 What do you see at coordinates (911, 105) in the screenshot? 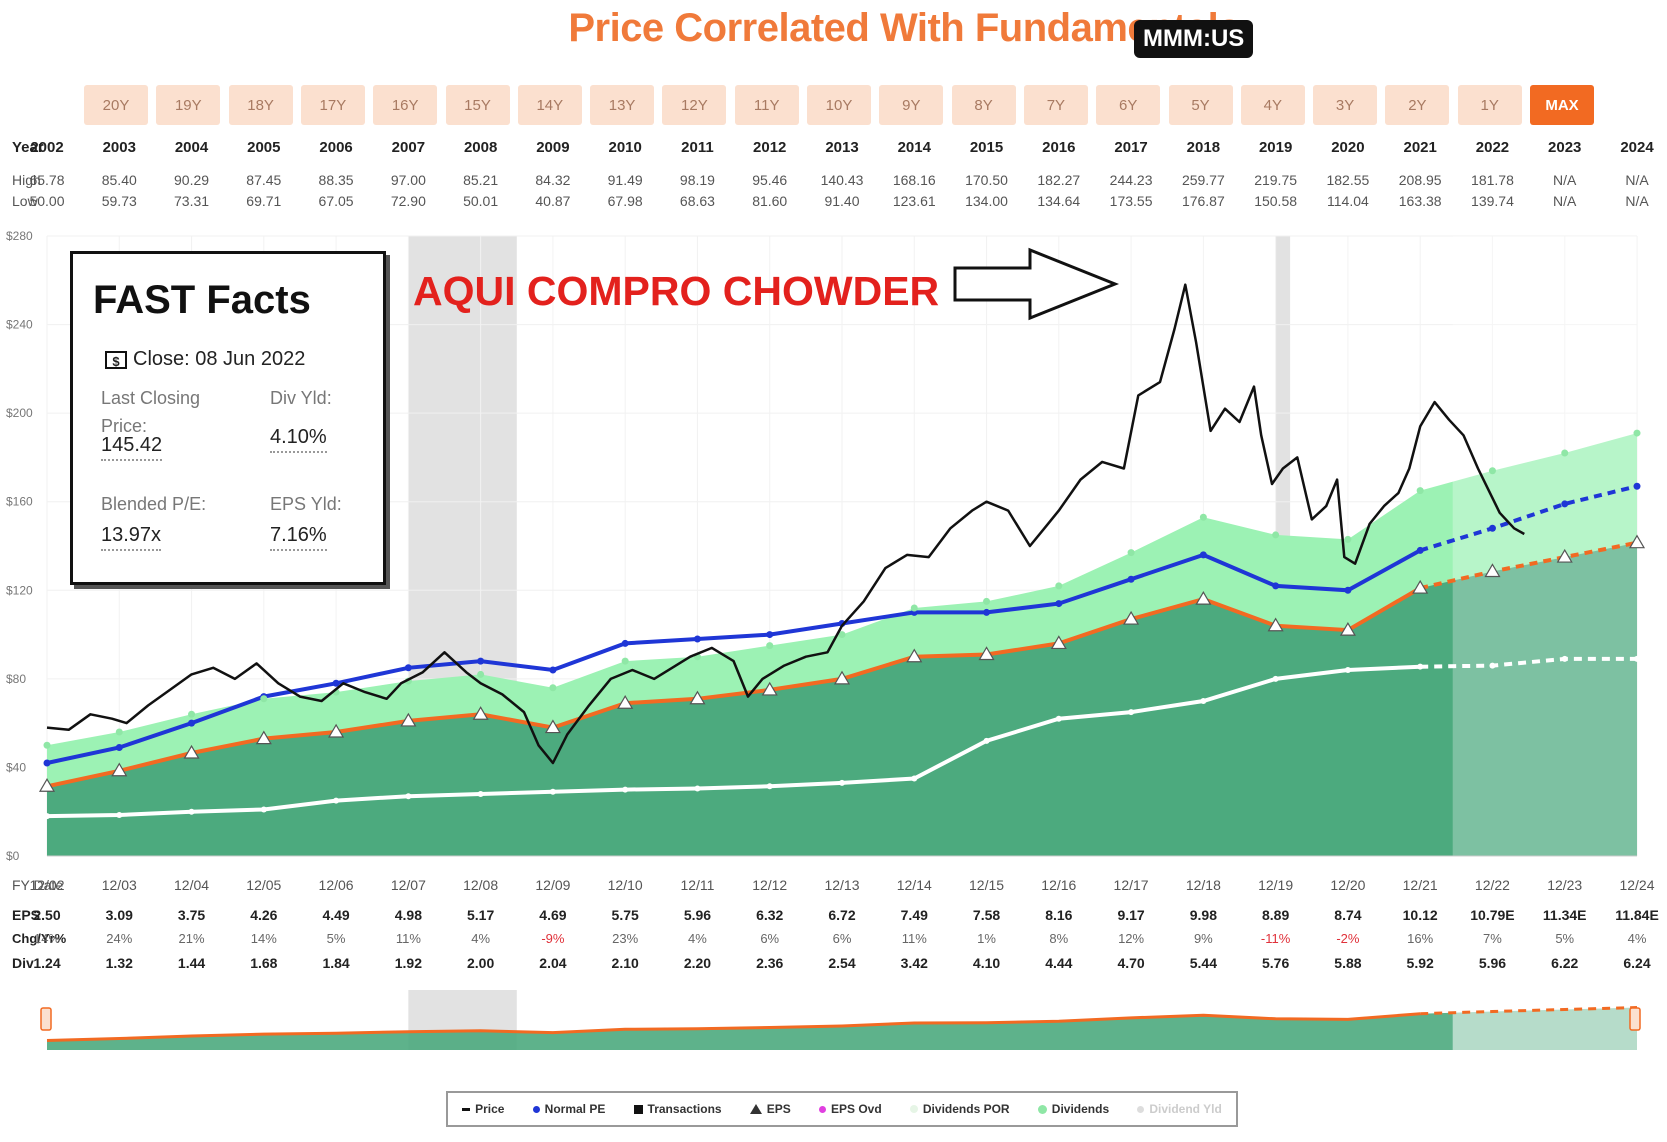
I see `range-button-9y: 9Y` at bounding box center [911, 105].